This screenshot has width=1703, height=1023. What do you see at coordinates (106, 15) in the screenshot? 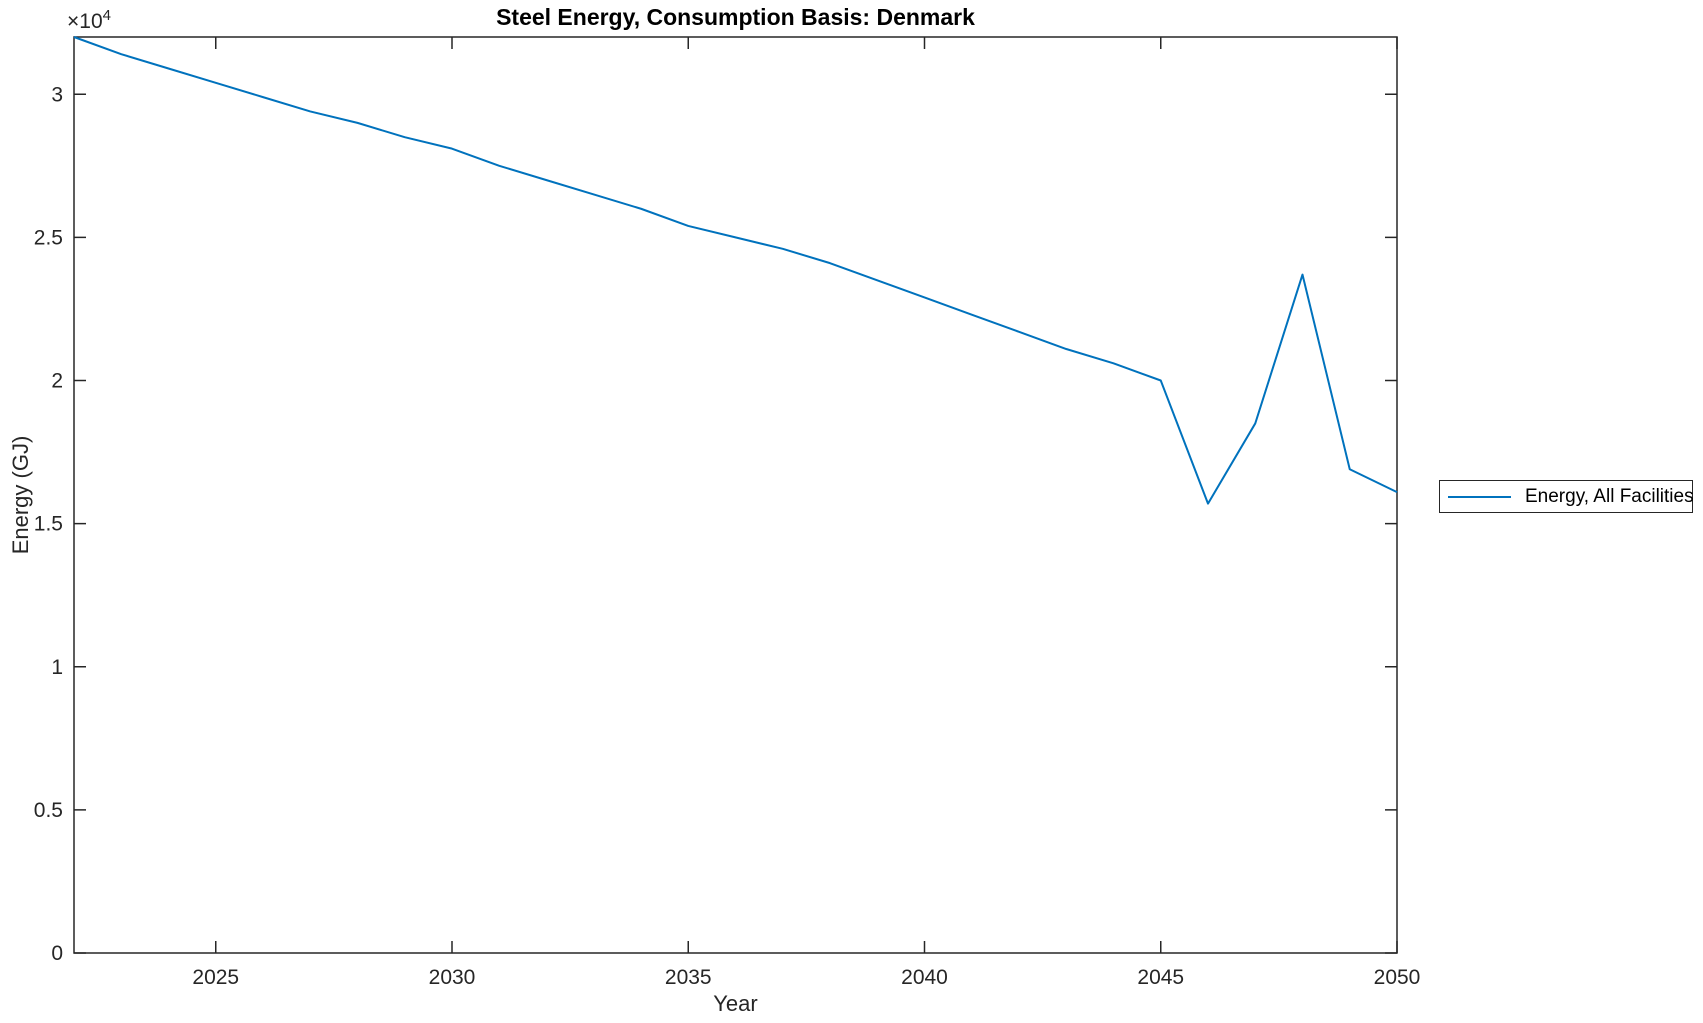
I see `y-axis-offset-exponent: 4` at bounding box center [106, 15].